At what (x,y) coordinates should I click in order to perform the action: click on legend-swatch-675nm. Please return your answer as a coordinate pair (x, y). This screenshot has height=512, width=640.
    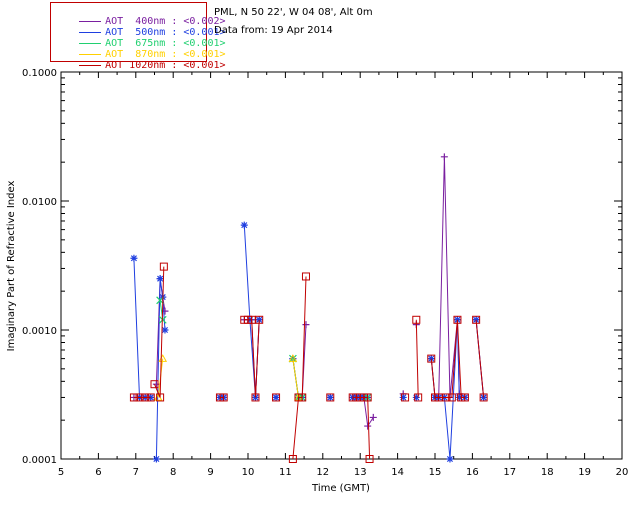
    Looking at the image, I should click on (90, 43).